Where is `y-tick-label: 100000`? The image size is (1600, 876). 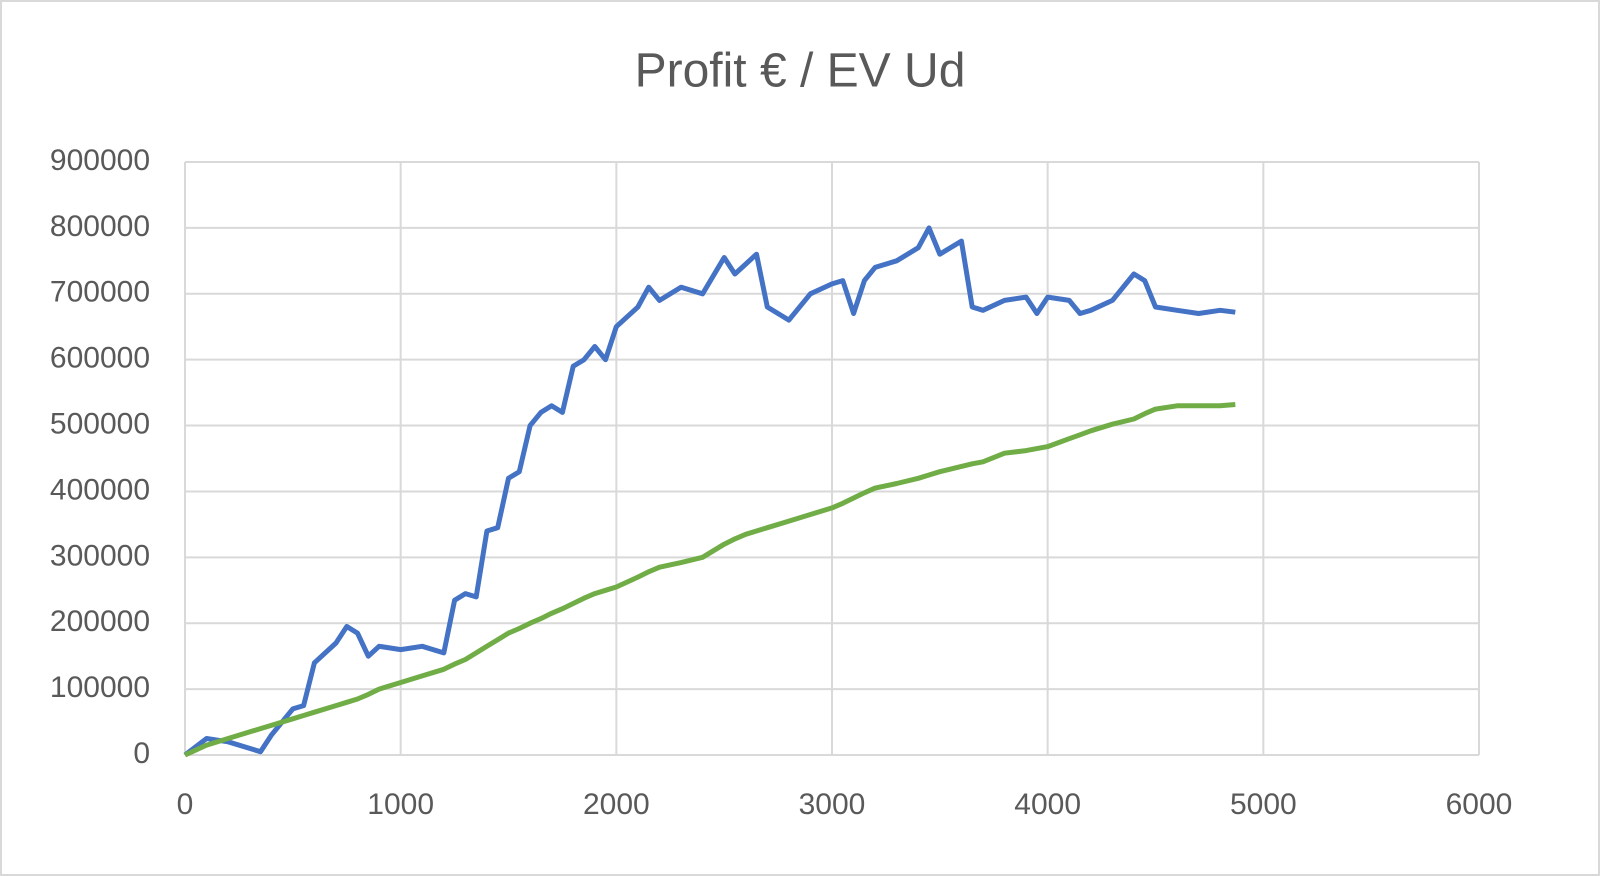 y-tick-label: 100000 is located at coordinates (100, 687).